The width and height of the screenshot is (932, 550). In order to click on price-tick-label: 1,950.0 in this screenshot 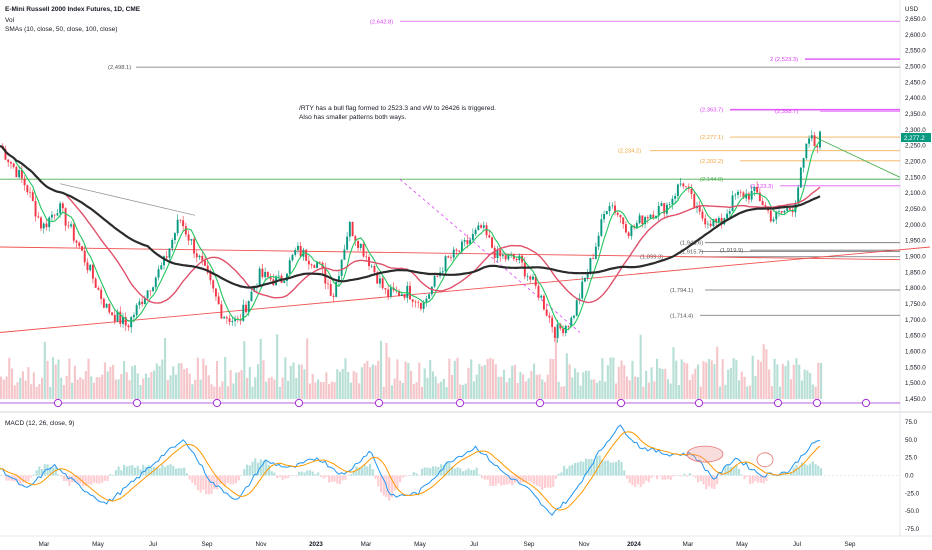, I will do `click(915, 241)`.